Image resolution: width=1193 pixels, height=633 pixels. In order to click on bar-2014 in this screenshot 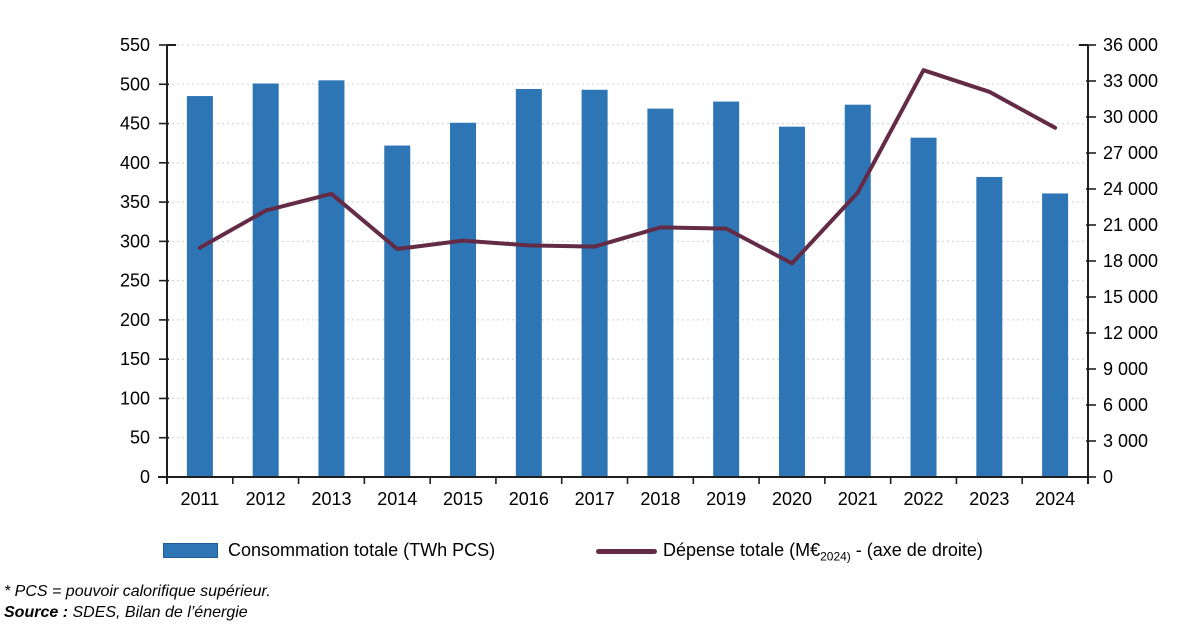, I will do `click(397, 311)`.